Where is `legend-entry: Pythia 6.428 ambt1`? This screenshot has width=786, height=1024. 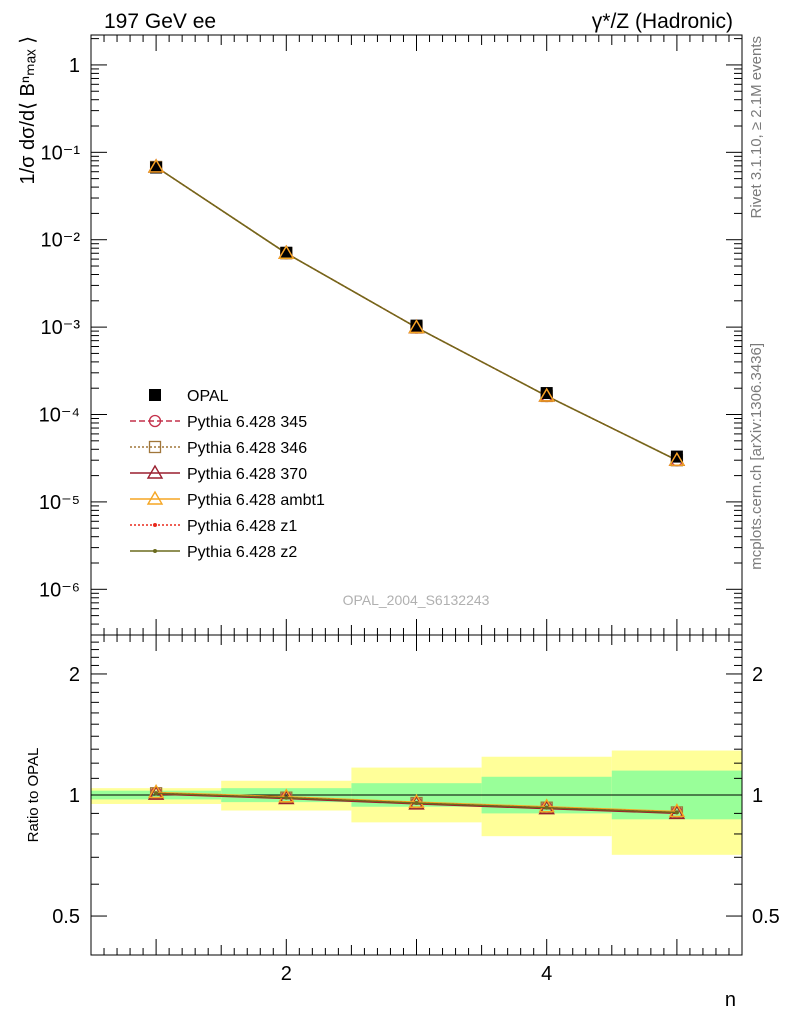 legend-entry: Pythia 6.428 ambt1 is located at coordinates (227, 499).